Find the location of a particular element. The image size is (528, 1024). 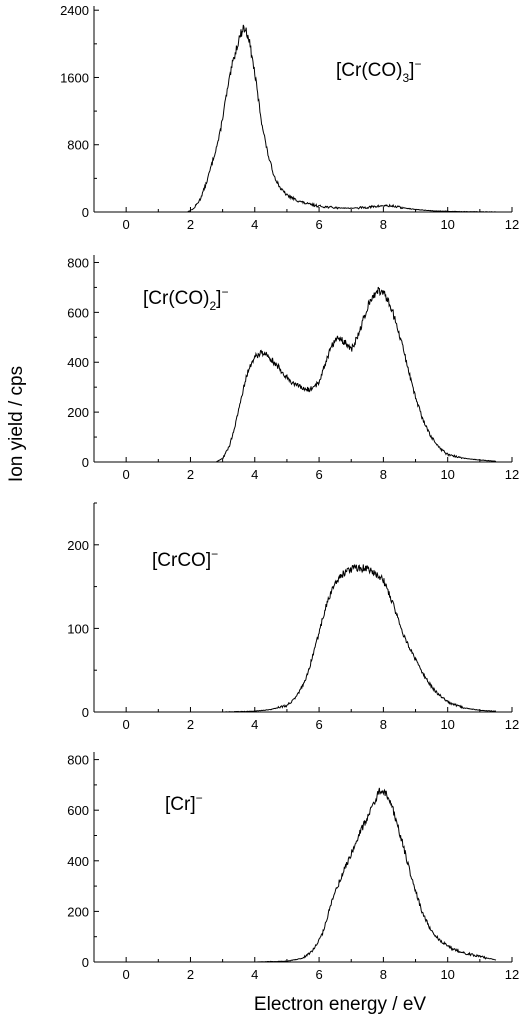

panel-label: [Cr]− is located at coordinates (184, 803).